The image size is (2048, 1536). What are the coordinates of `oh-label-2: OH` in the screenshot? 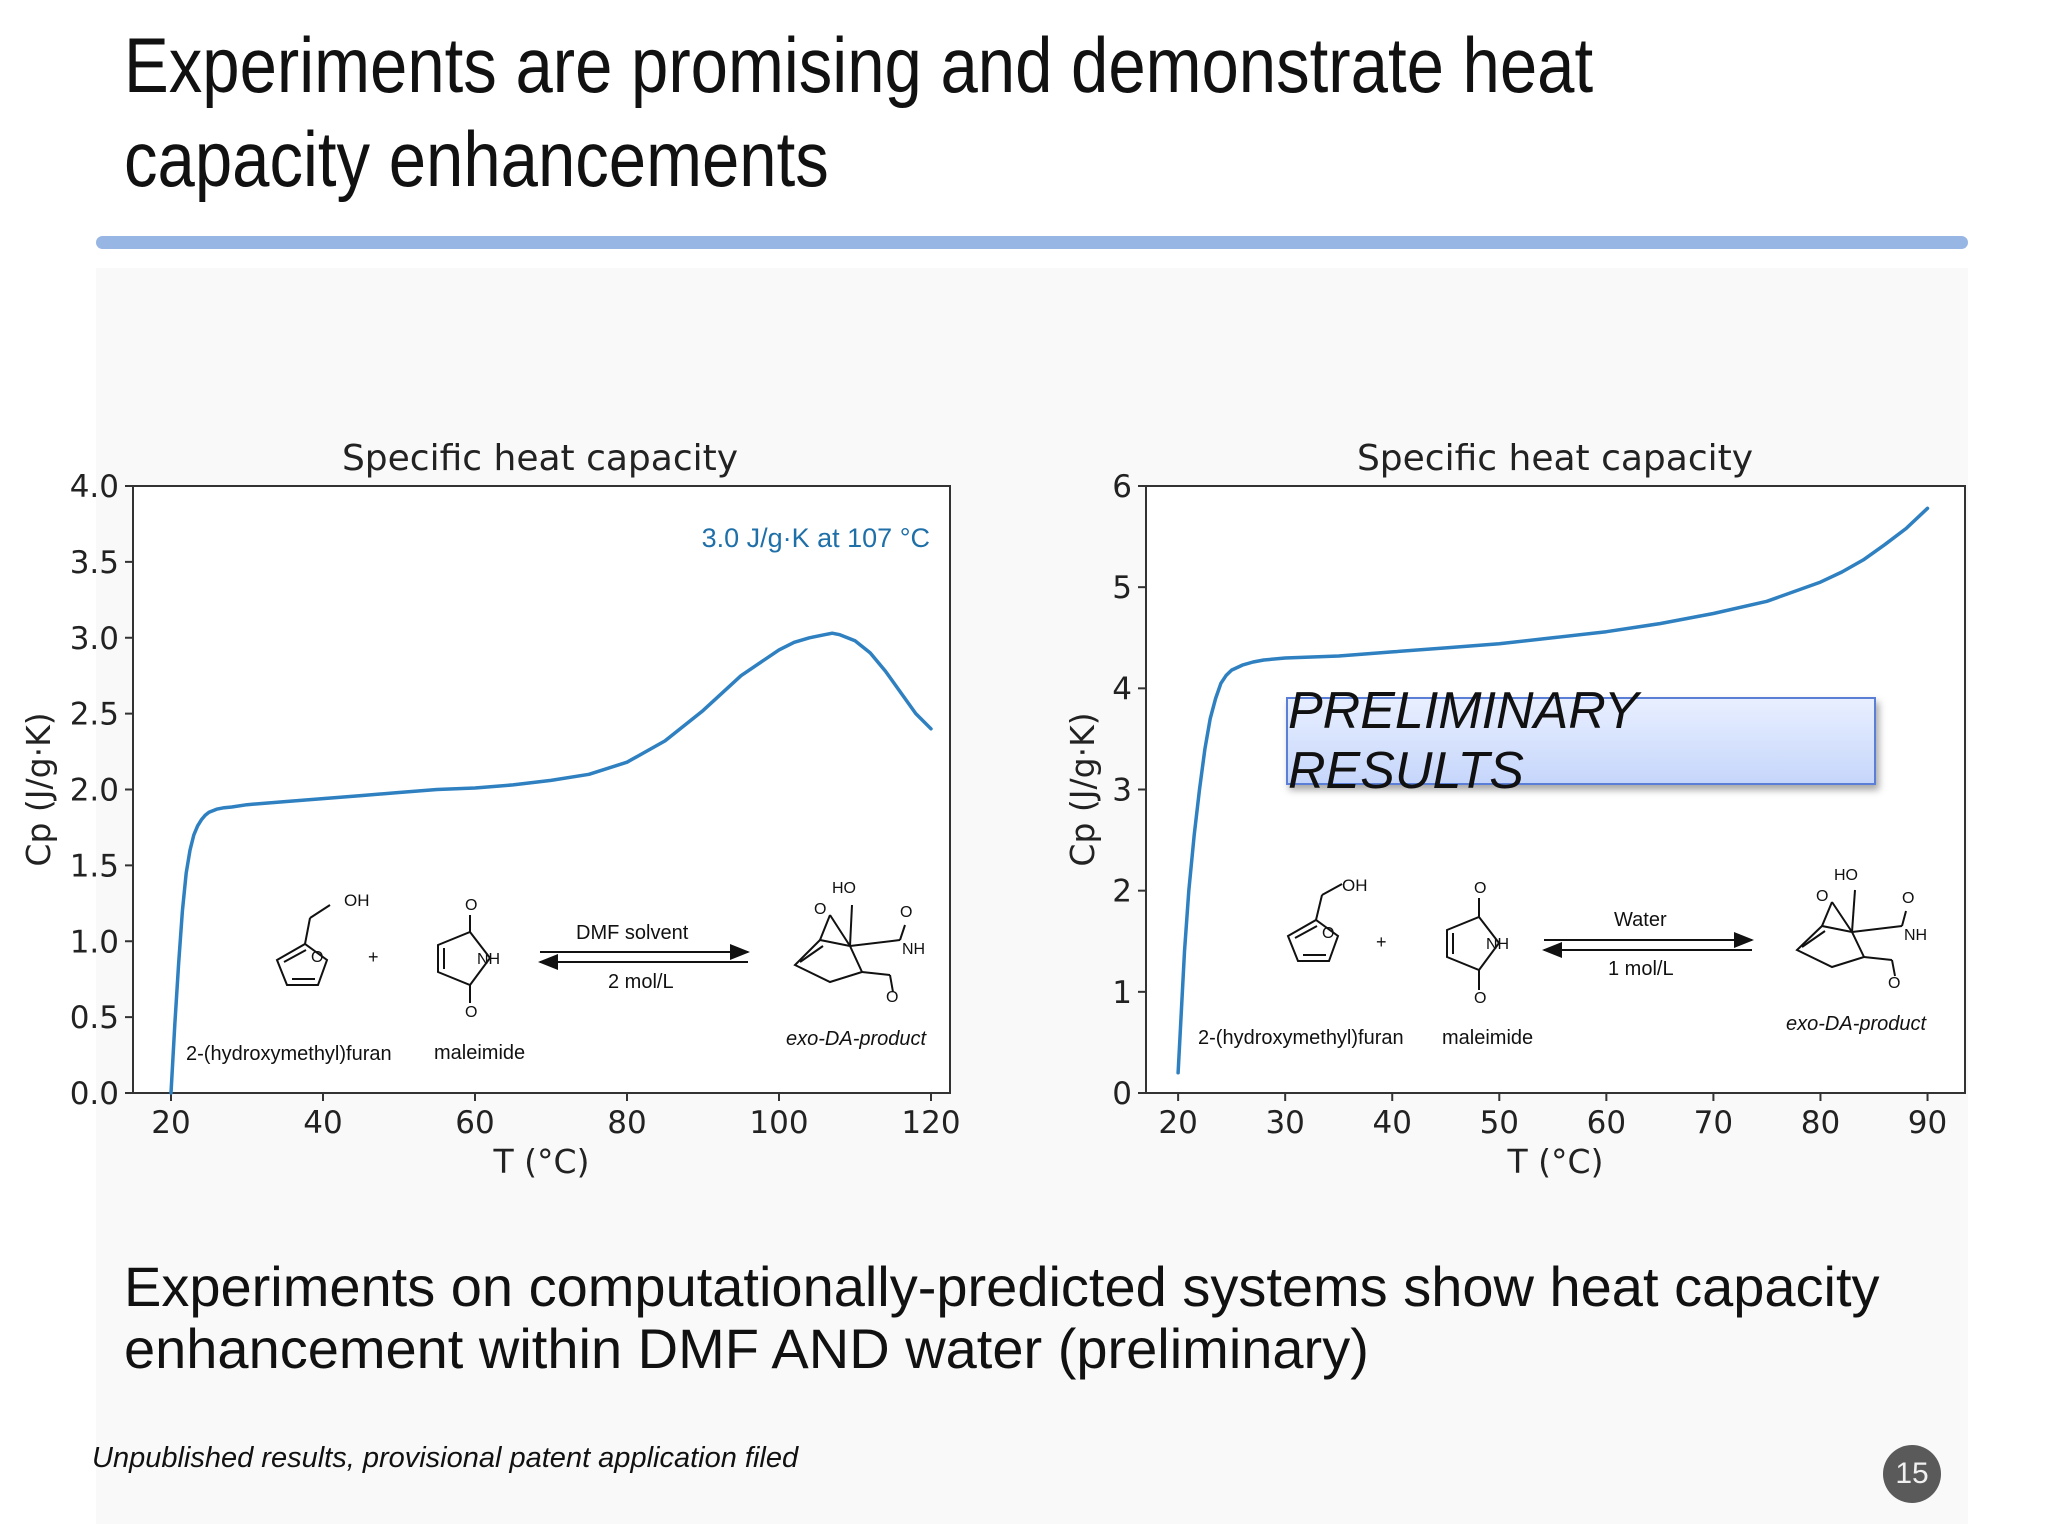 It's located at (1355, 885).